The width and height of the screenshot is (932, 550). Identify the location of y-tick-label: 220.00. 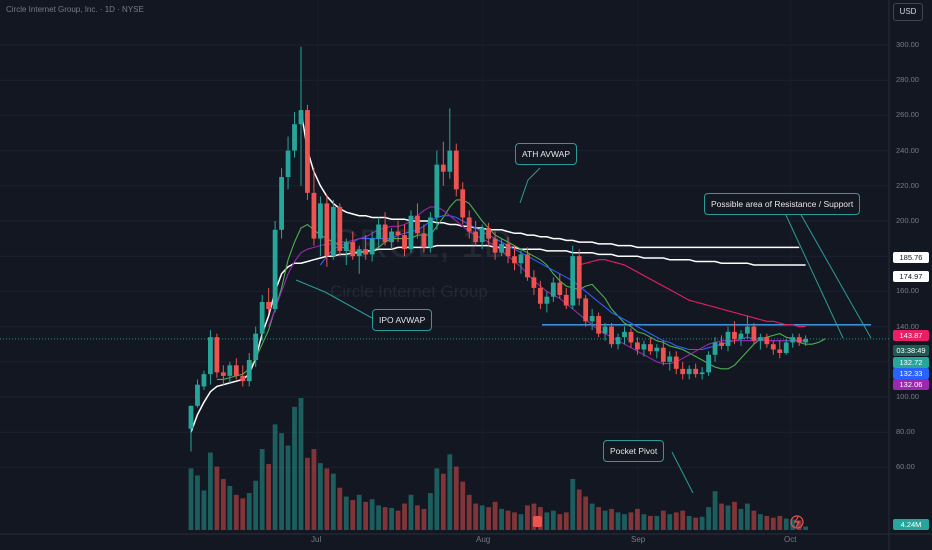
(907, 185).